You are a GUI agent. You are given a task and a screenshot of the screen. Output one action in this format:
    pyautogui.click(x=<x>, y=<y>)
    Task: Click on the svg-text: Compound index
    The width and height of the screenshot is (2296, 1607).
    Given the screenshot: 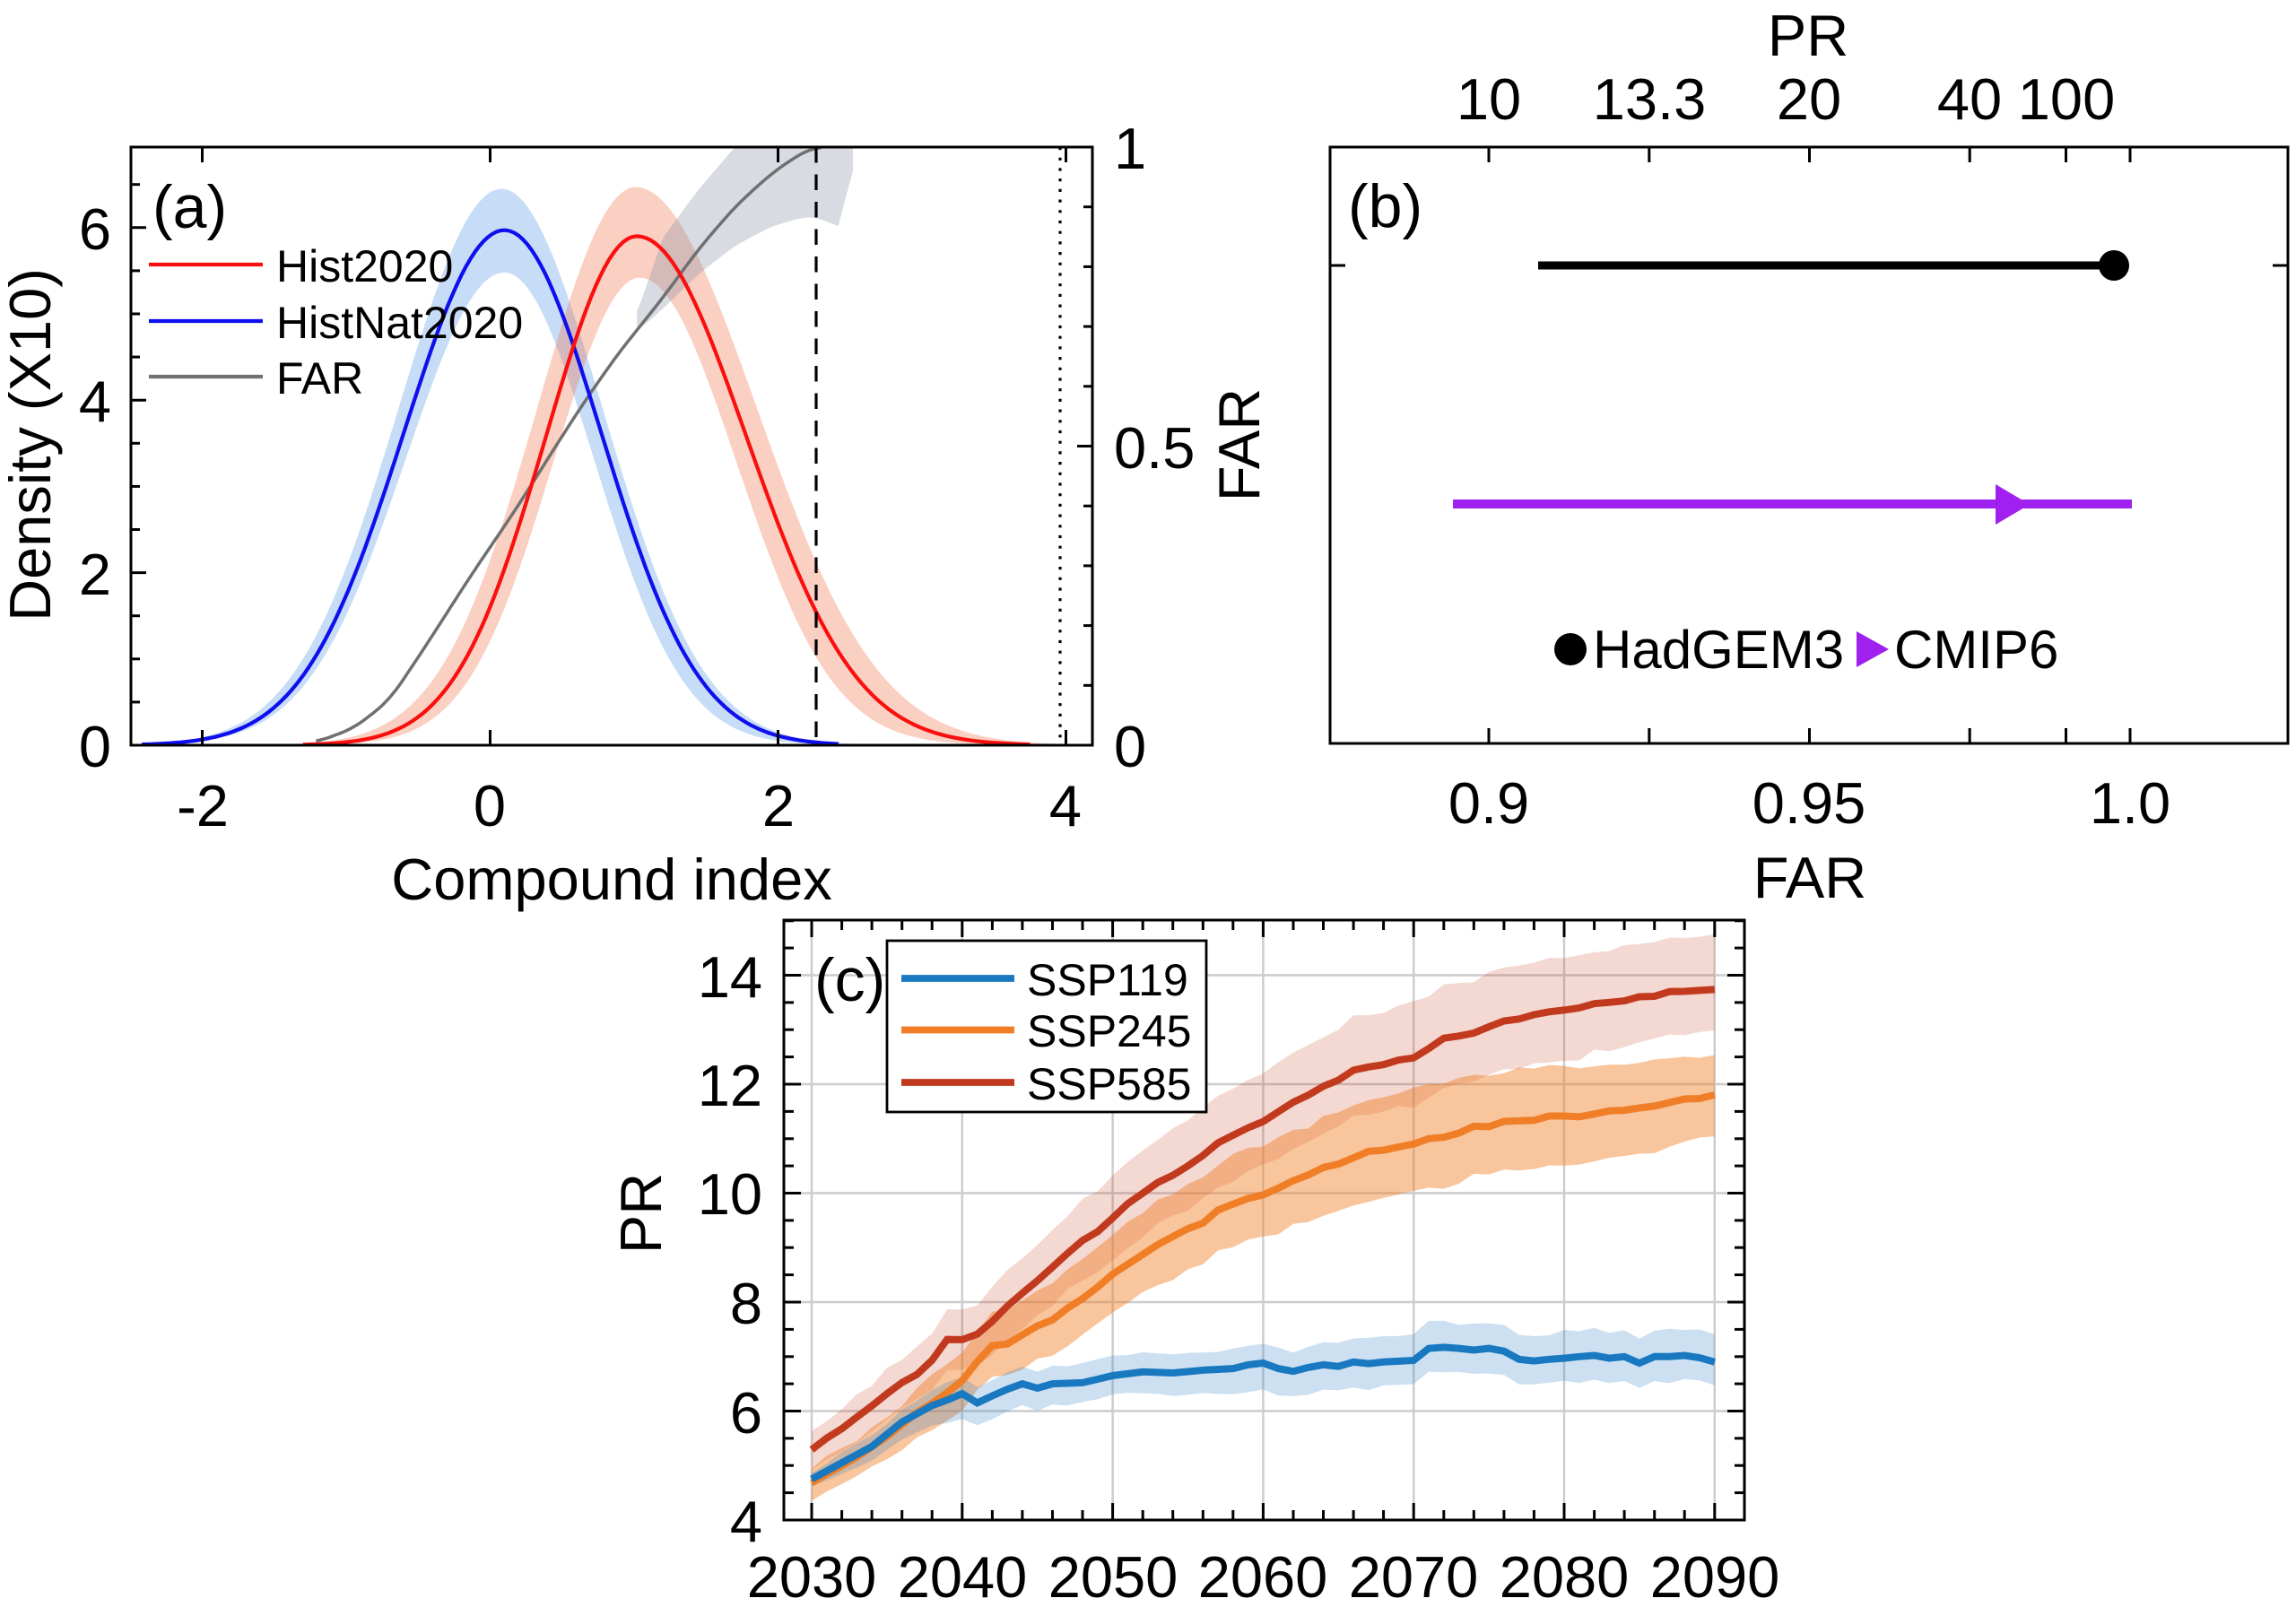 What is the action you would take?
    pyautogui.click(x=611, y=880)
    